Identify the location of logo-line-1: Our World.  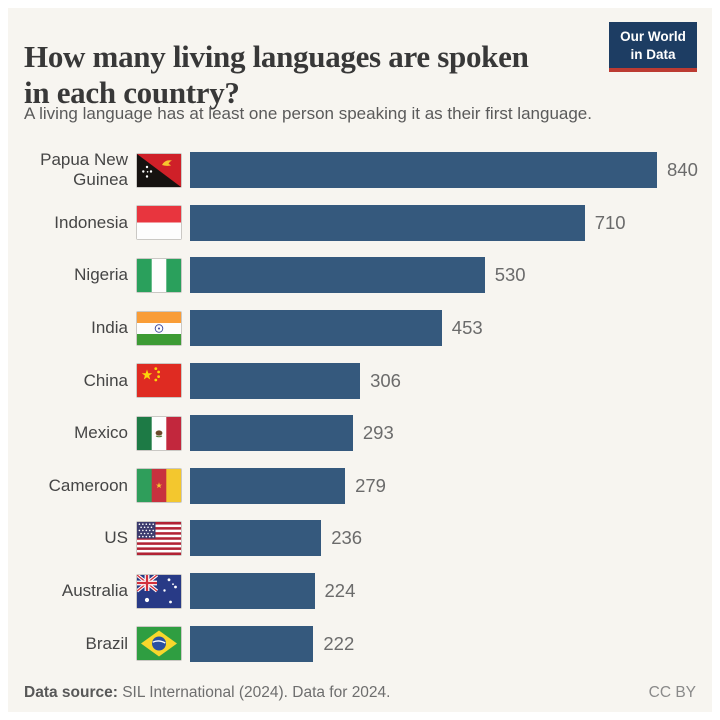
(653, 36).